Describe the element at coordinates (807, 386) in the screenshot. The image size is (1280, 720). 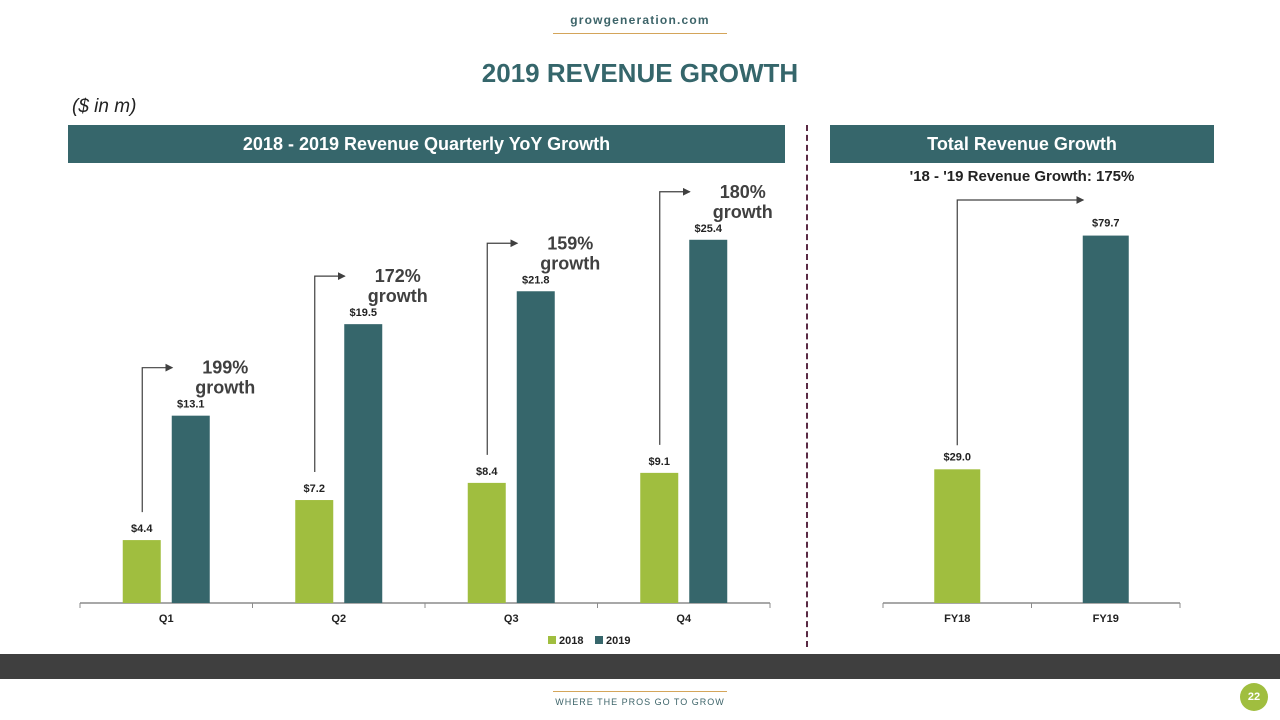
I see `section-divider` at that location.